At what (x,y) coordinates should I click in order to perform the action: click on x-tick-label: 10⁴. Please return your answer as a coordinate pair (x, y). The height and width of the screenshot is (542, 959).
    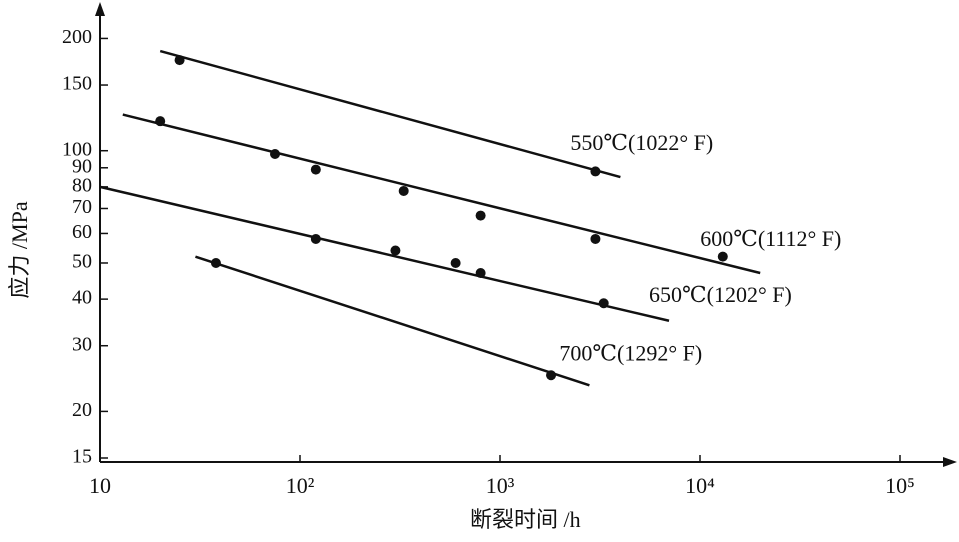
    Looking at the image, I should click on (700, 485).